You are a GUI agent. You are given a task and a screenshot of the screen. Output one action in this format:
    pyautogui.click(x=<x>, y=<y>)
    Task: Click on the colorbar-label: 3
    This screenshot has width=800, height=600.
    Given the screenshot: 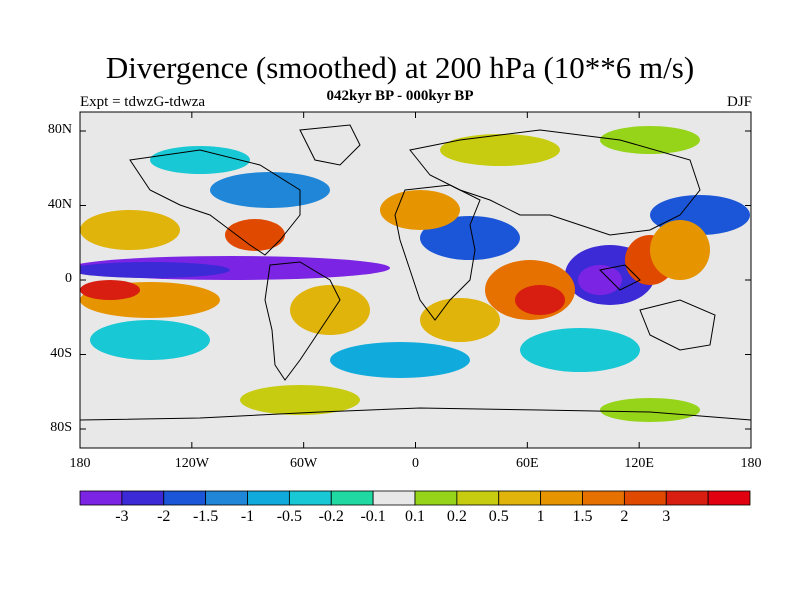 What is the action you would take?
    pyautogui.click(x=666, y=516)
    